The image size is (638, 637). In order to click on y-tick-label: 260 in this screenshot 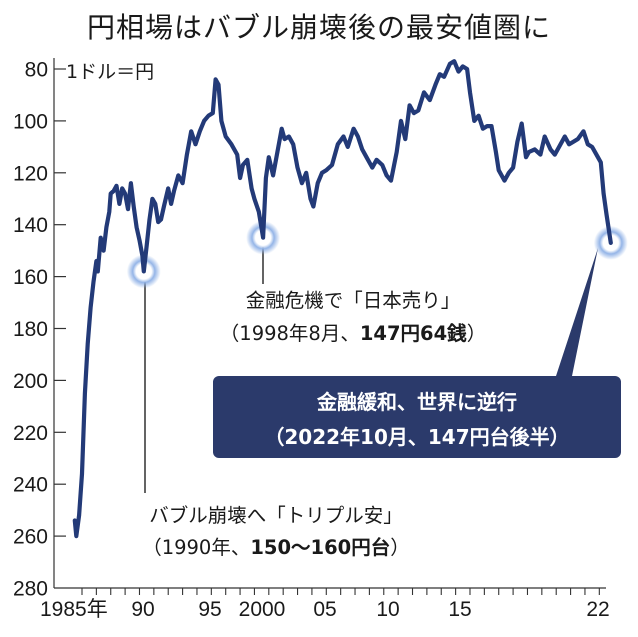, I will do `click(30, 537)`.